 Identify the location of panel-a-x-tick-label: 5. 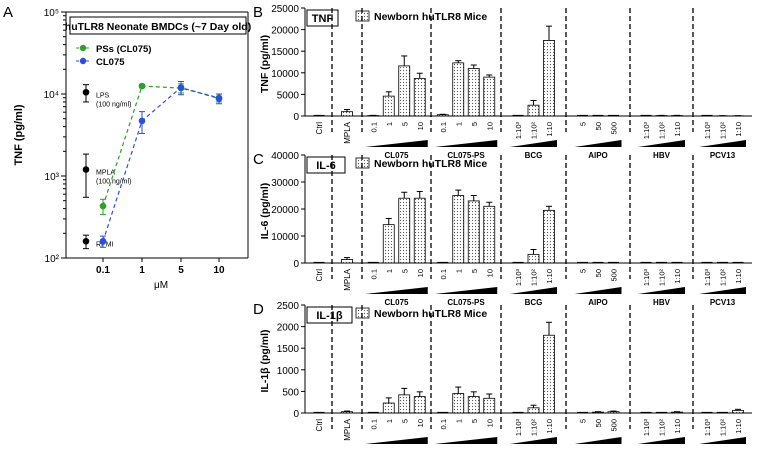
(181, 270).